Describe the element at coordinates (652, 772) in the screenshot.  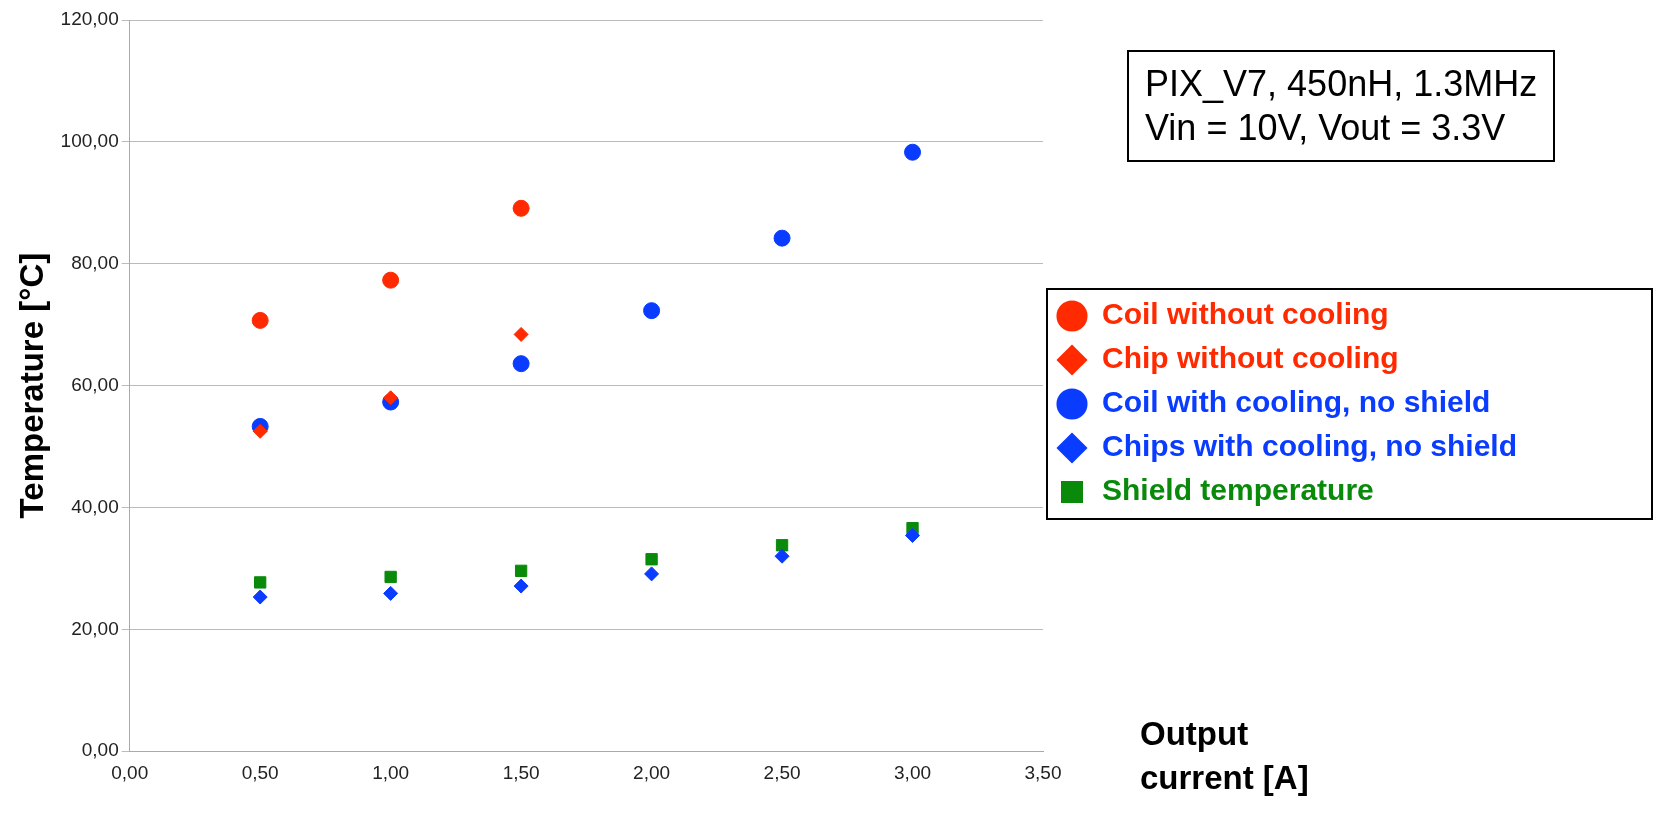
I see `x-tick-label: 2,00` at that location.